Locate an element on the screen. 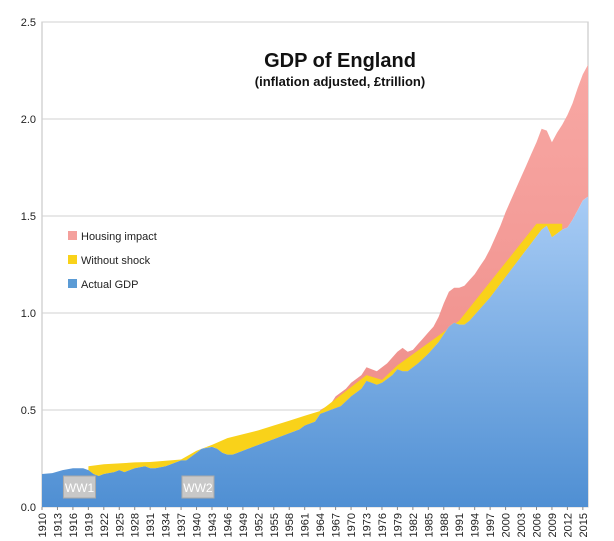  x-tick-label: 1994 is located at coordinates (476, 525).